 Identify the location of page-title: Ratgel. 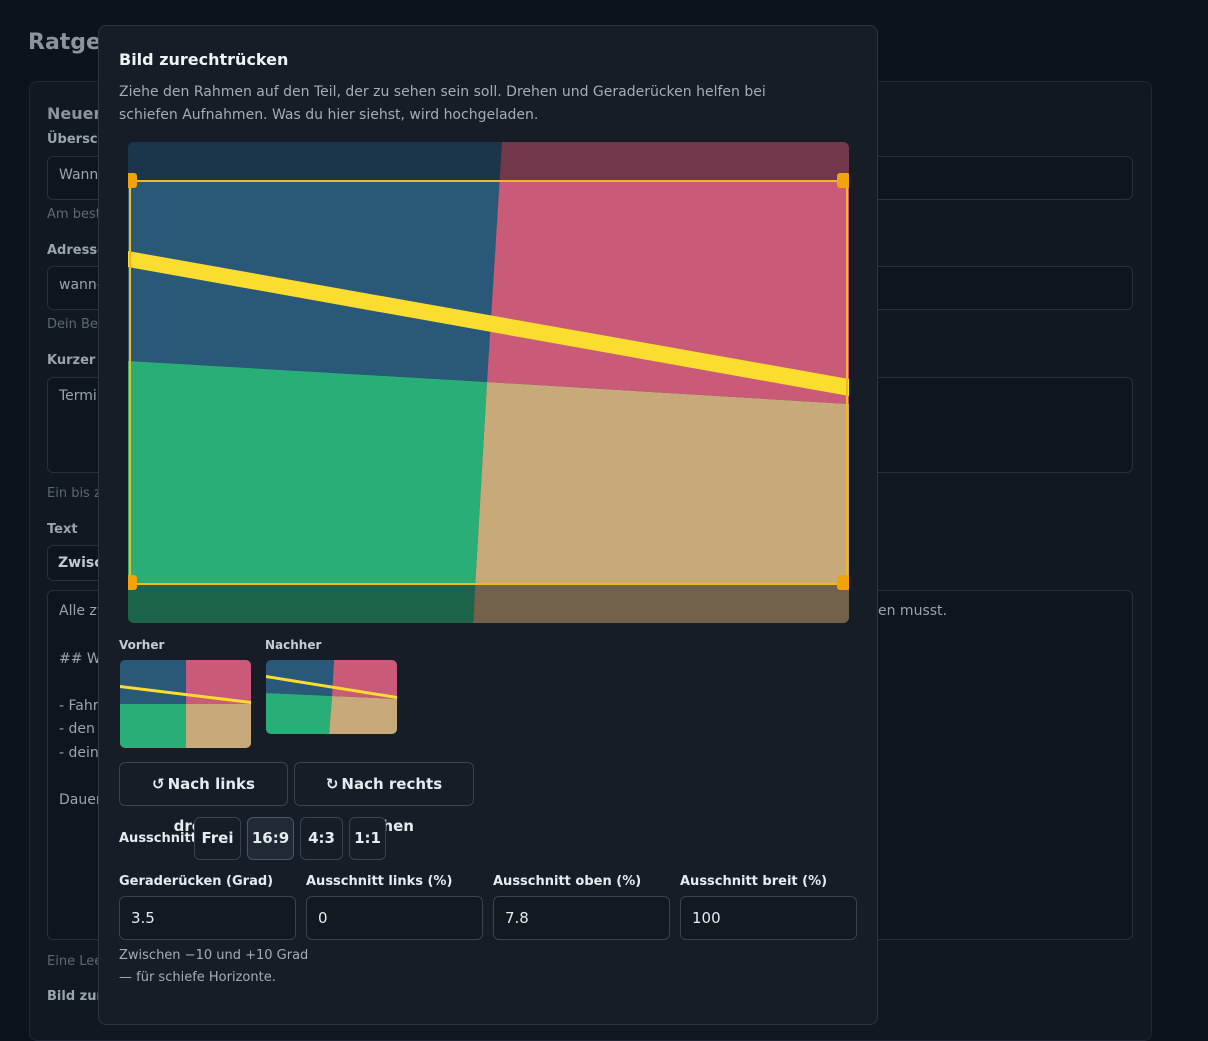
(68, 42).